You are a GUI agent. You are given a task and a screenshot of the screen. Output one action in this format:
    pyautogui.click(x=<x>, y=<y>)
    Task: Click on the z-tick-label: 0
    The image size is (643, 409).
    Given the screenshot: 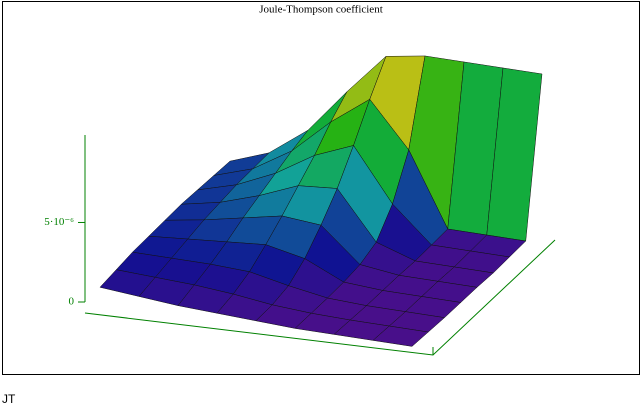 What is the action you would take?
    pyautogui.click(x=72, y=302)
    